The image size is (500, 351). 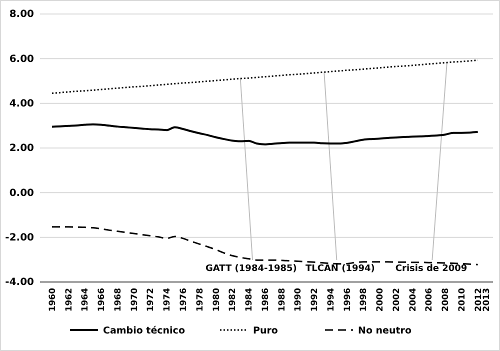 What do you see at coordinates (200, 300) in the screenshot?
I see `x-tick-label: 1978` at bounding box center [200, 300].